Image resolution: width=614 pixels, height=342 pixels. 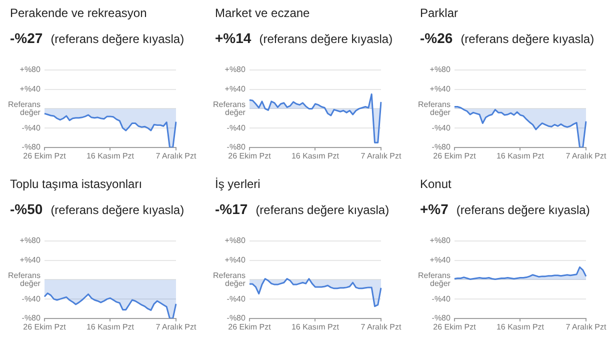 What do you see at coordinates (97, 38) in the screenshot?
I see `chart-subtitle: -%27 (referans değere kıyasla)` at bounding box center [97, 38].